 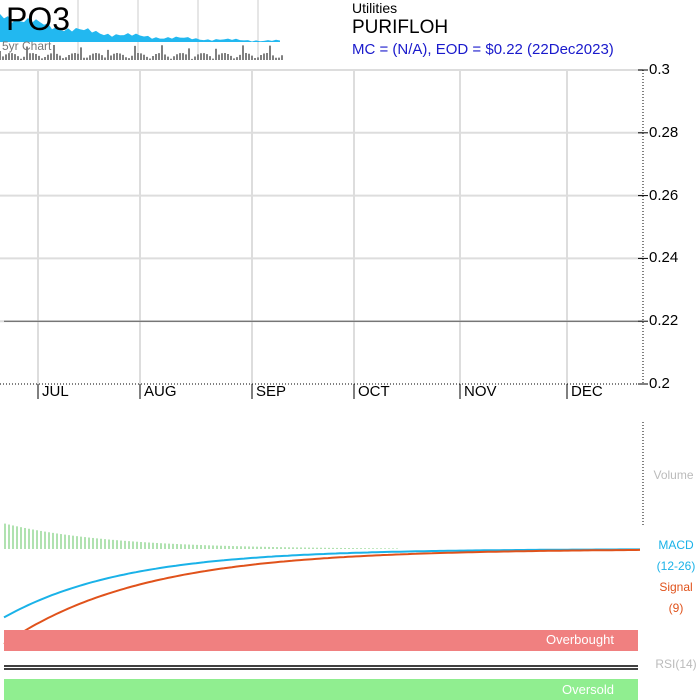 What do you see at coordinates (375, 8) in the screenshot?
I see `sector-label: Utilities` at bounding box center [375, 8].